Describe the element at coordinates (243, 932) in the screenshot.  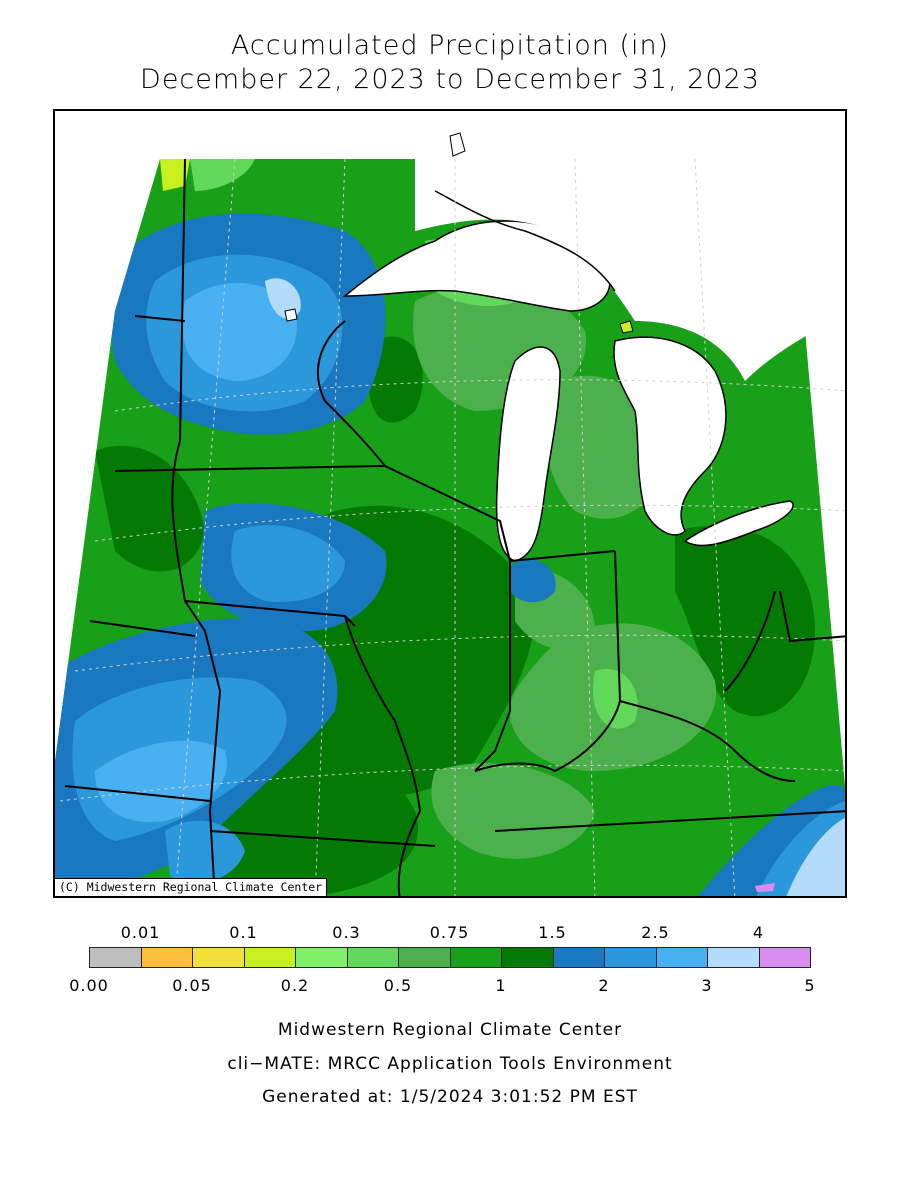
I see `legend-upper-label: 0.1` at that location.